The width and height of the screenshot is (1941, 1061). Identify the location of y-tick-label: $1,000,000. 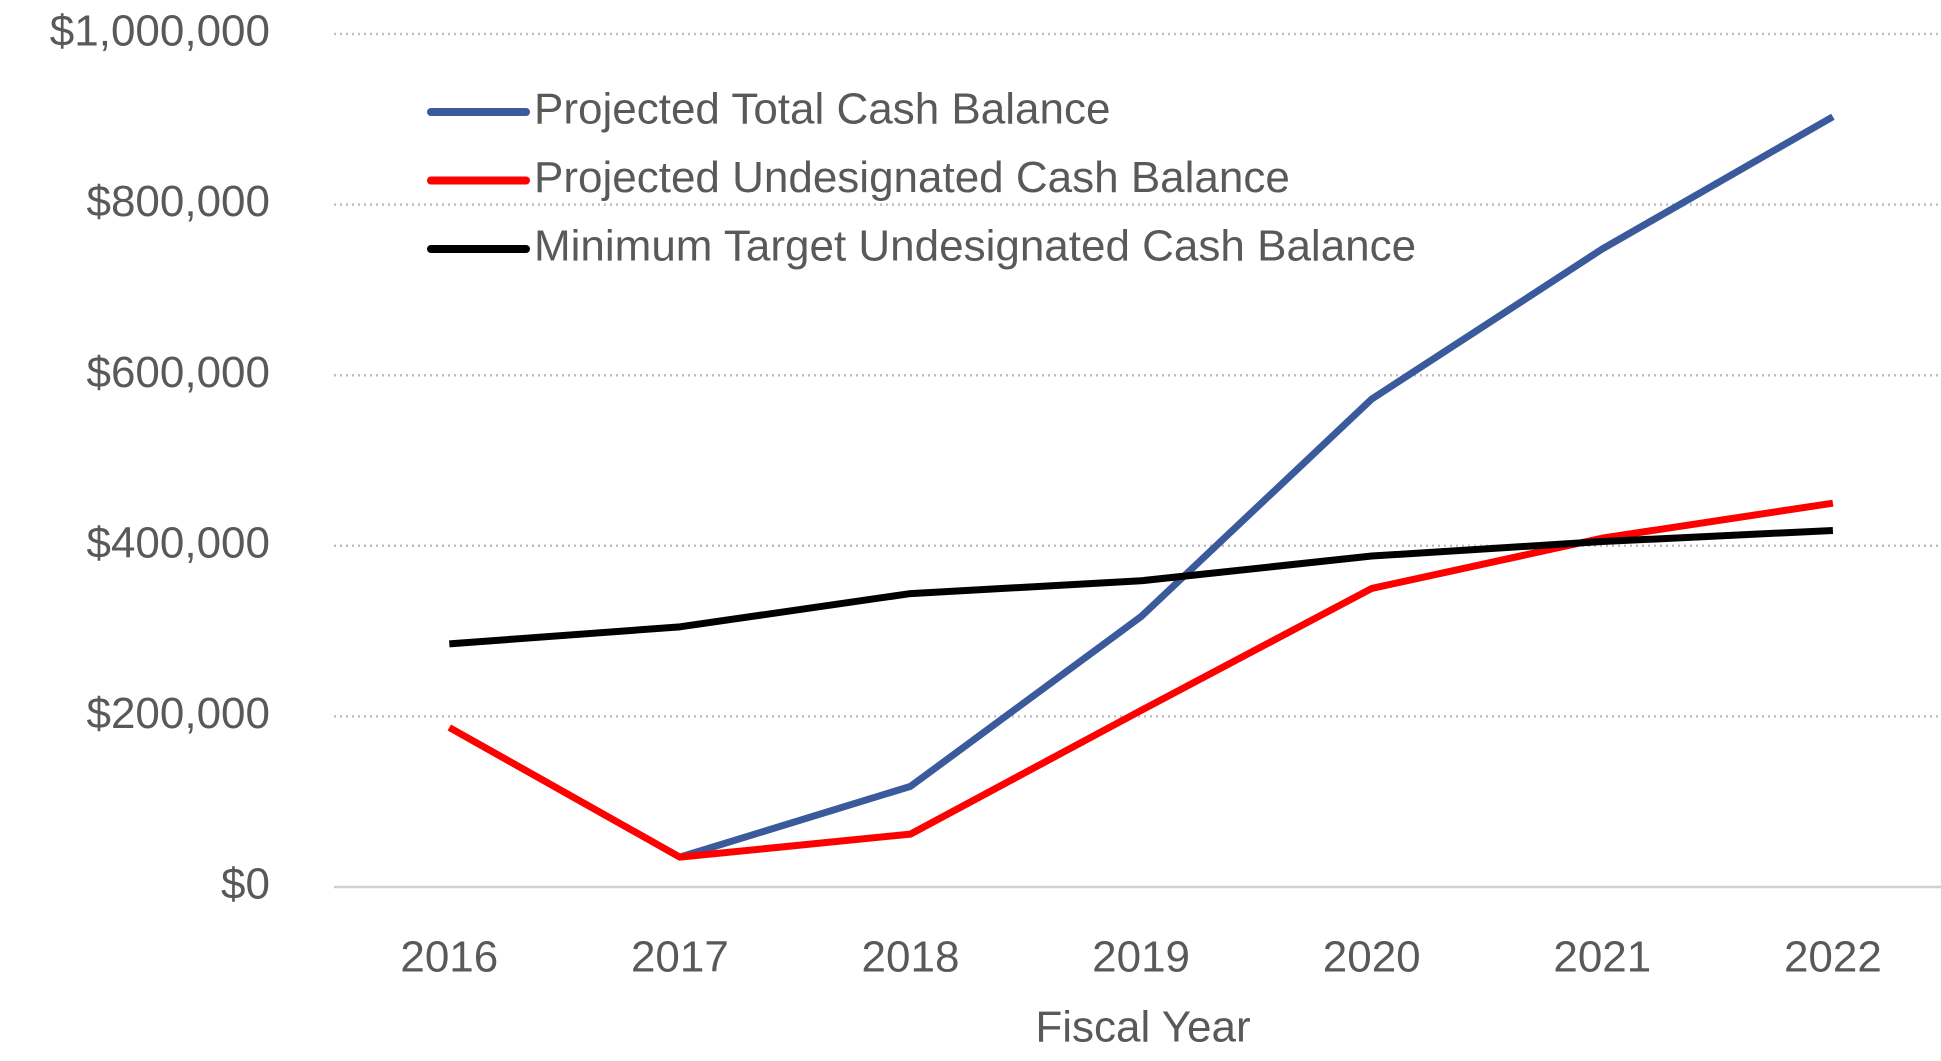
(160, 31).